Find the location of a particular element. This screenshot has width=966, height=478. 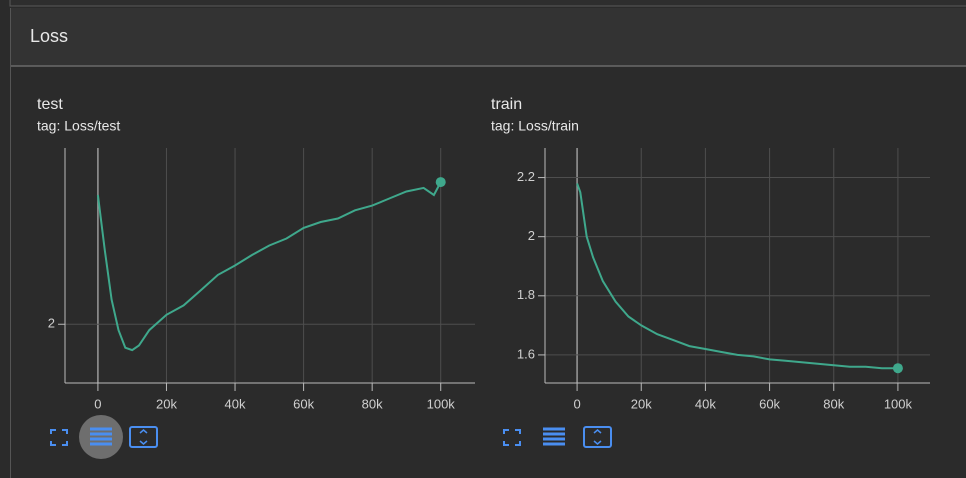

section-title: Loss is located at coordinates (49, 36).